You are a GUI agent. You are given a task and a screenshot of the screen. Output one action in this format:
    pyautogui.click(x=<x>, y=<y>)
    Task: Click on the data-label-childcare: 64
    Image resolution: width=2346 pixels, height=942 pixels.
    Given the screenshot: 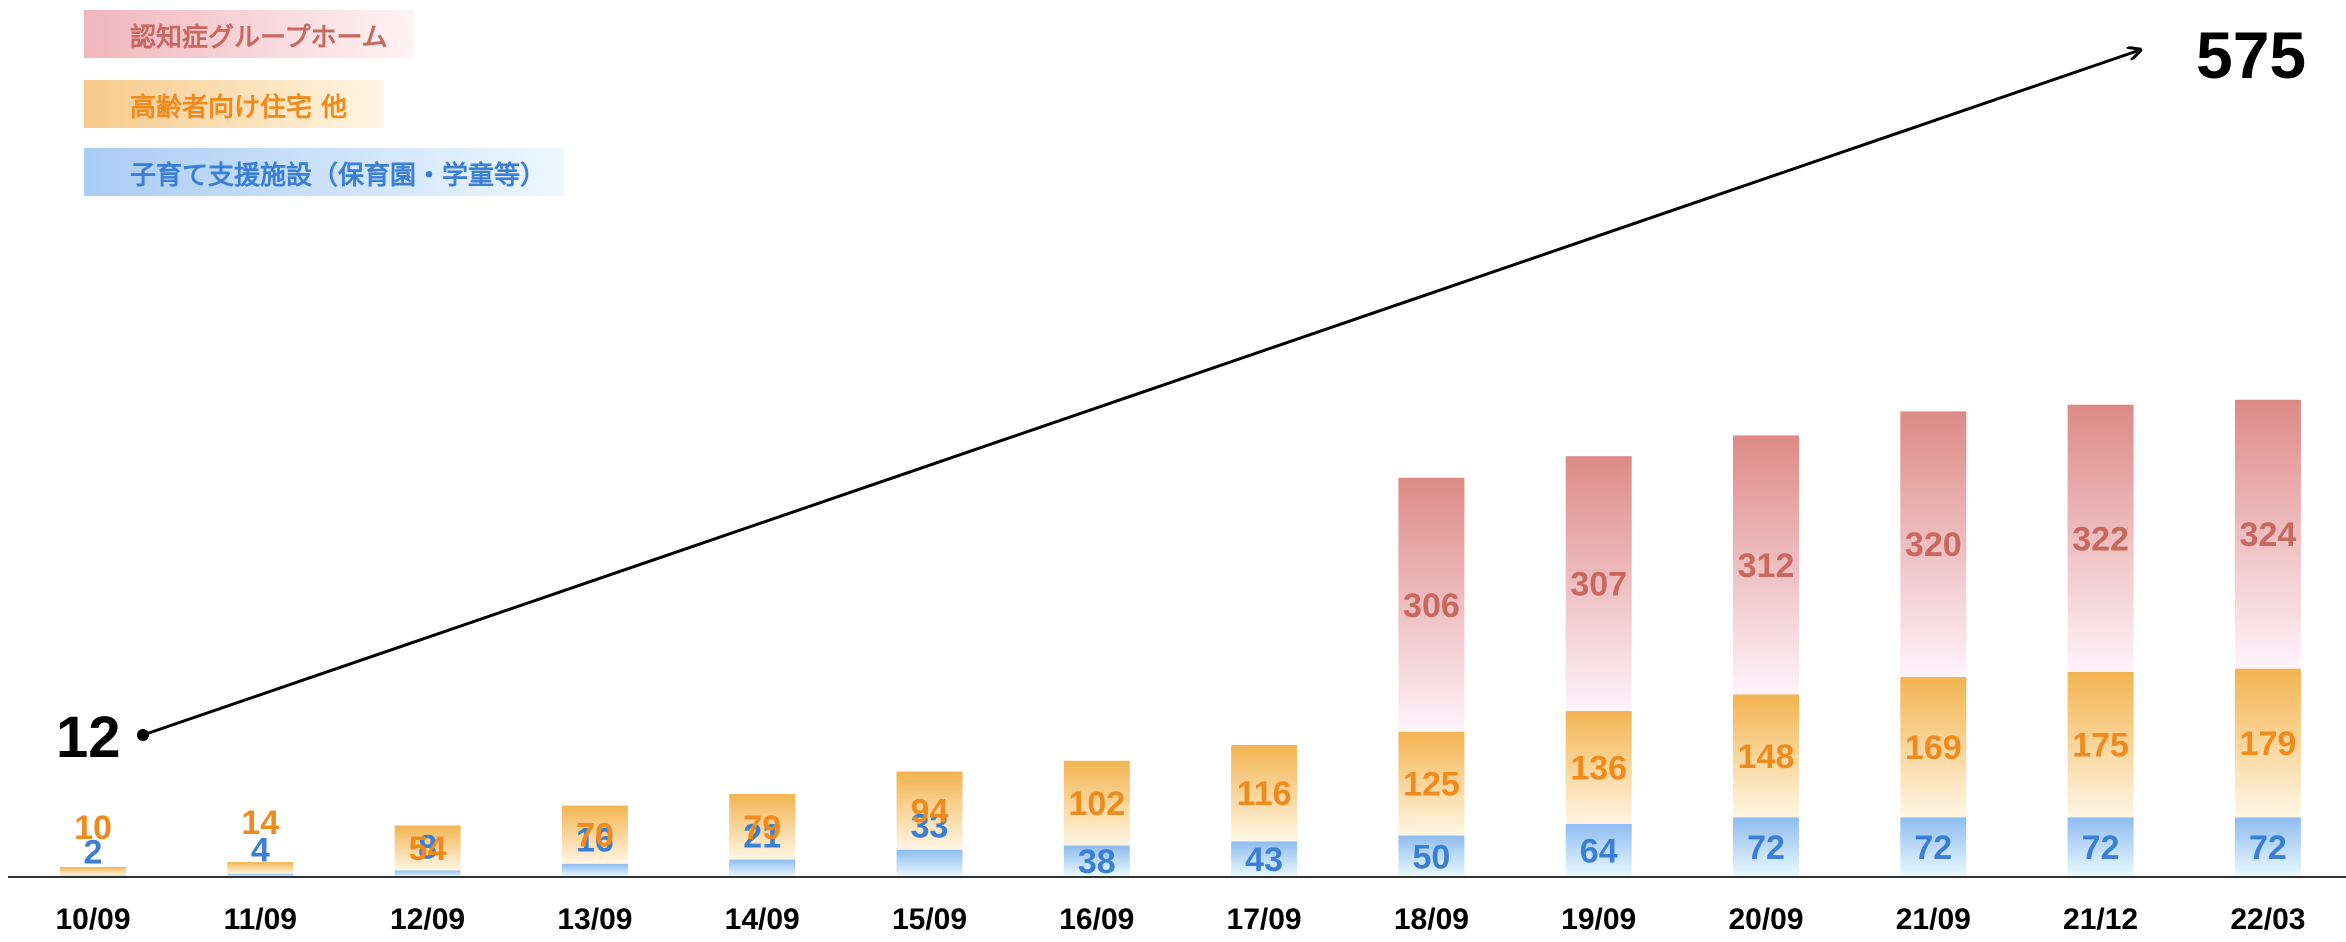 What is the action you would take?
    pyautogui.click(x=1599, y=851)
    